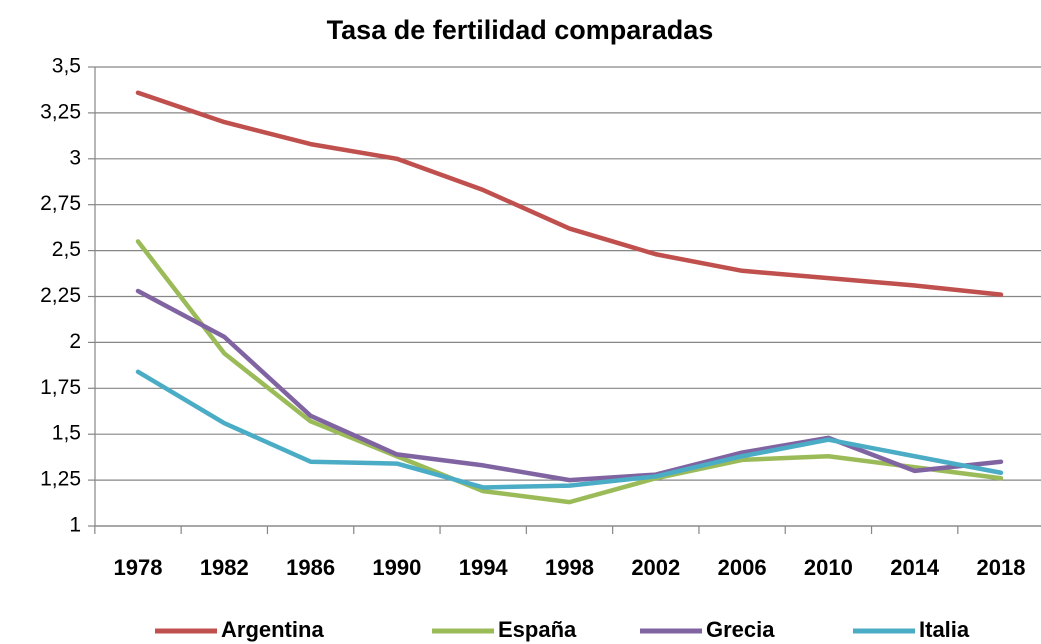 This screenshot has width=1041, height=644. I want to click on y-tick-label: 2, so click(75, 341).